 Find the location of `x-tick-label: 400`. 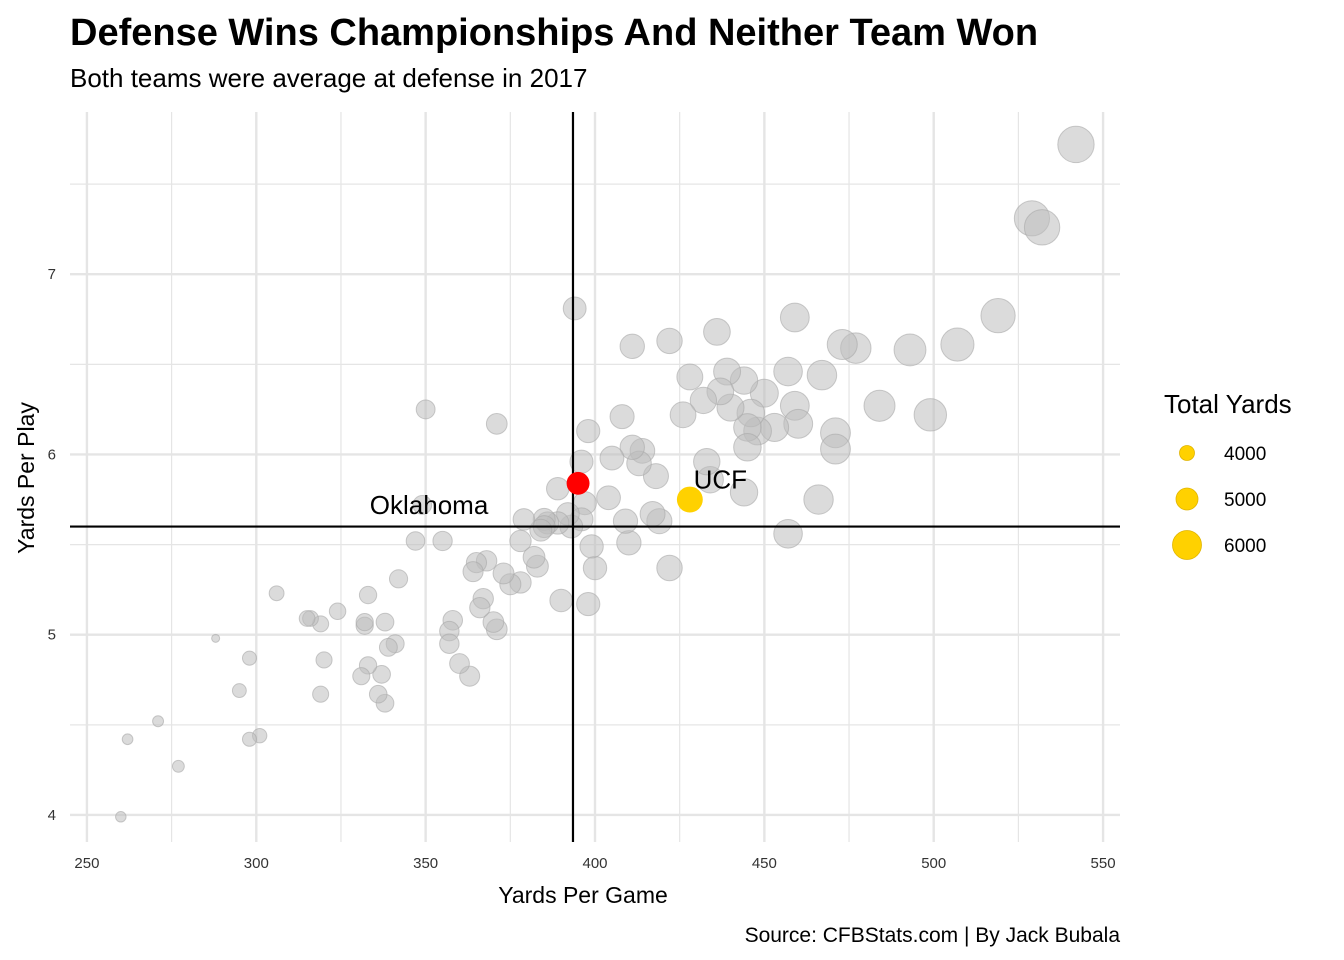

x-tick-label: 400 is located at coordinates (594, 863).